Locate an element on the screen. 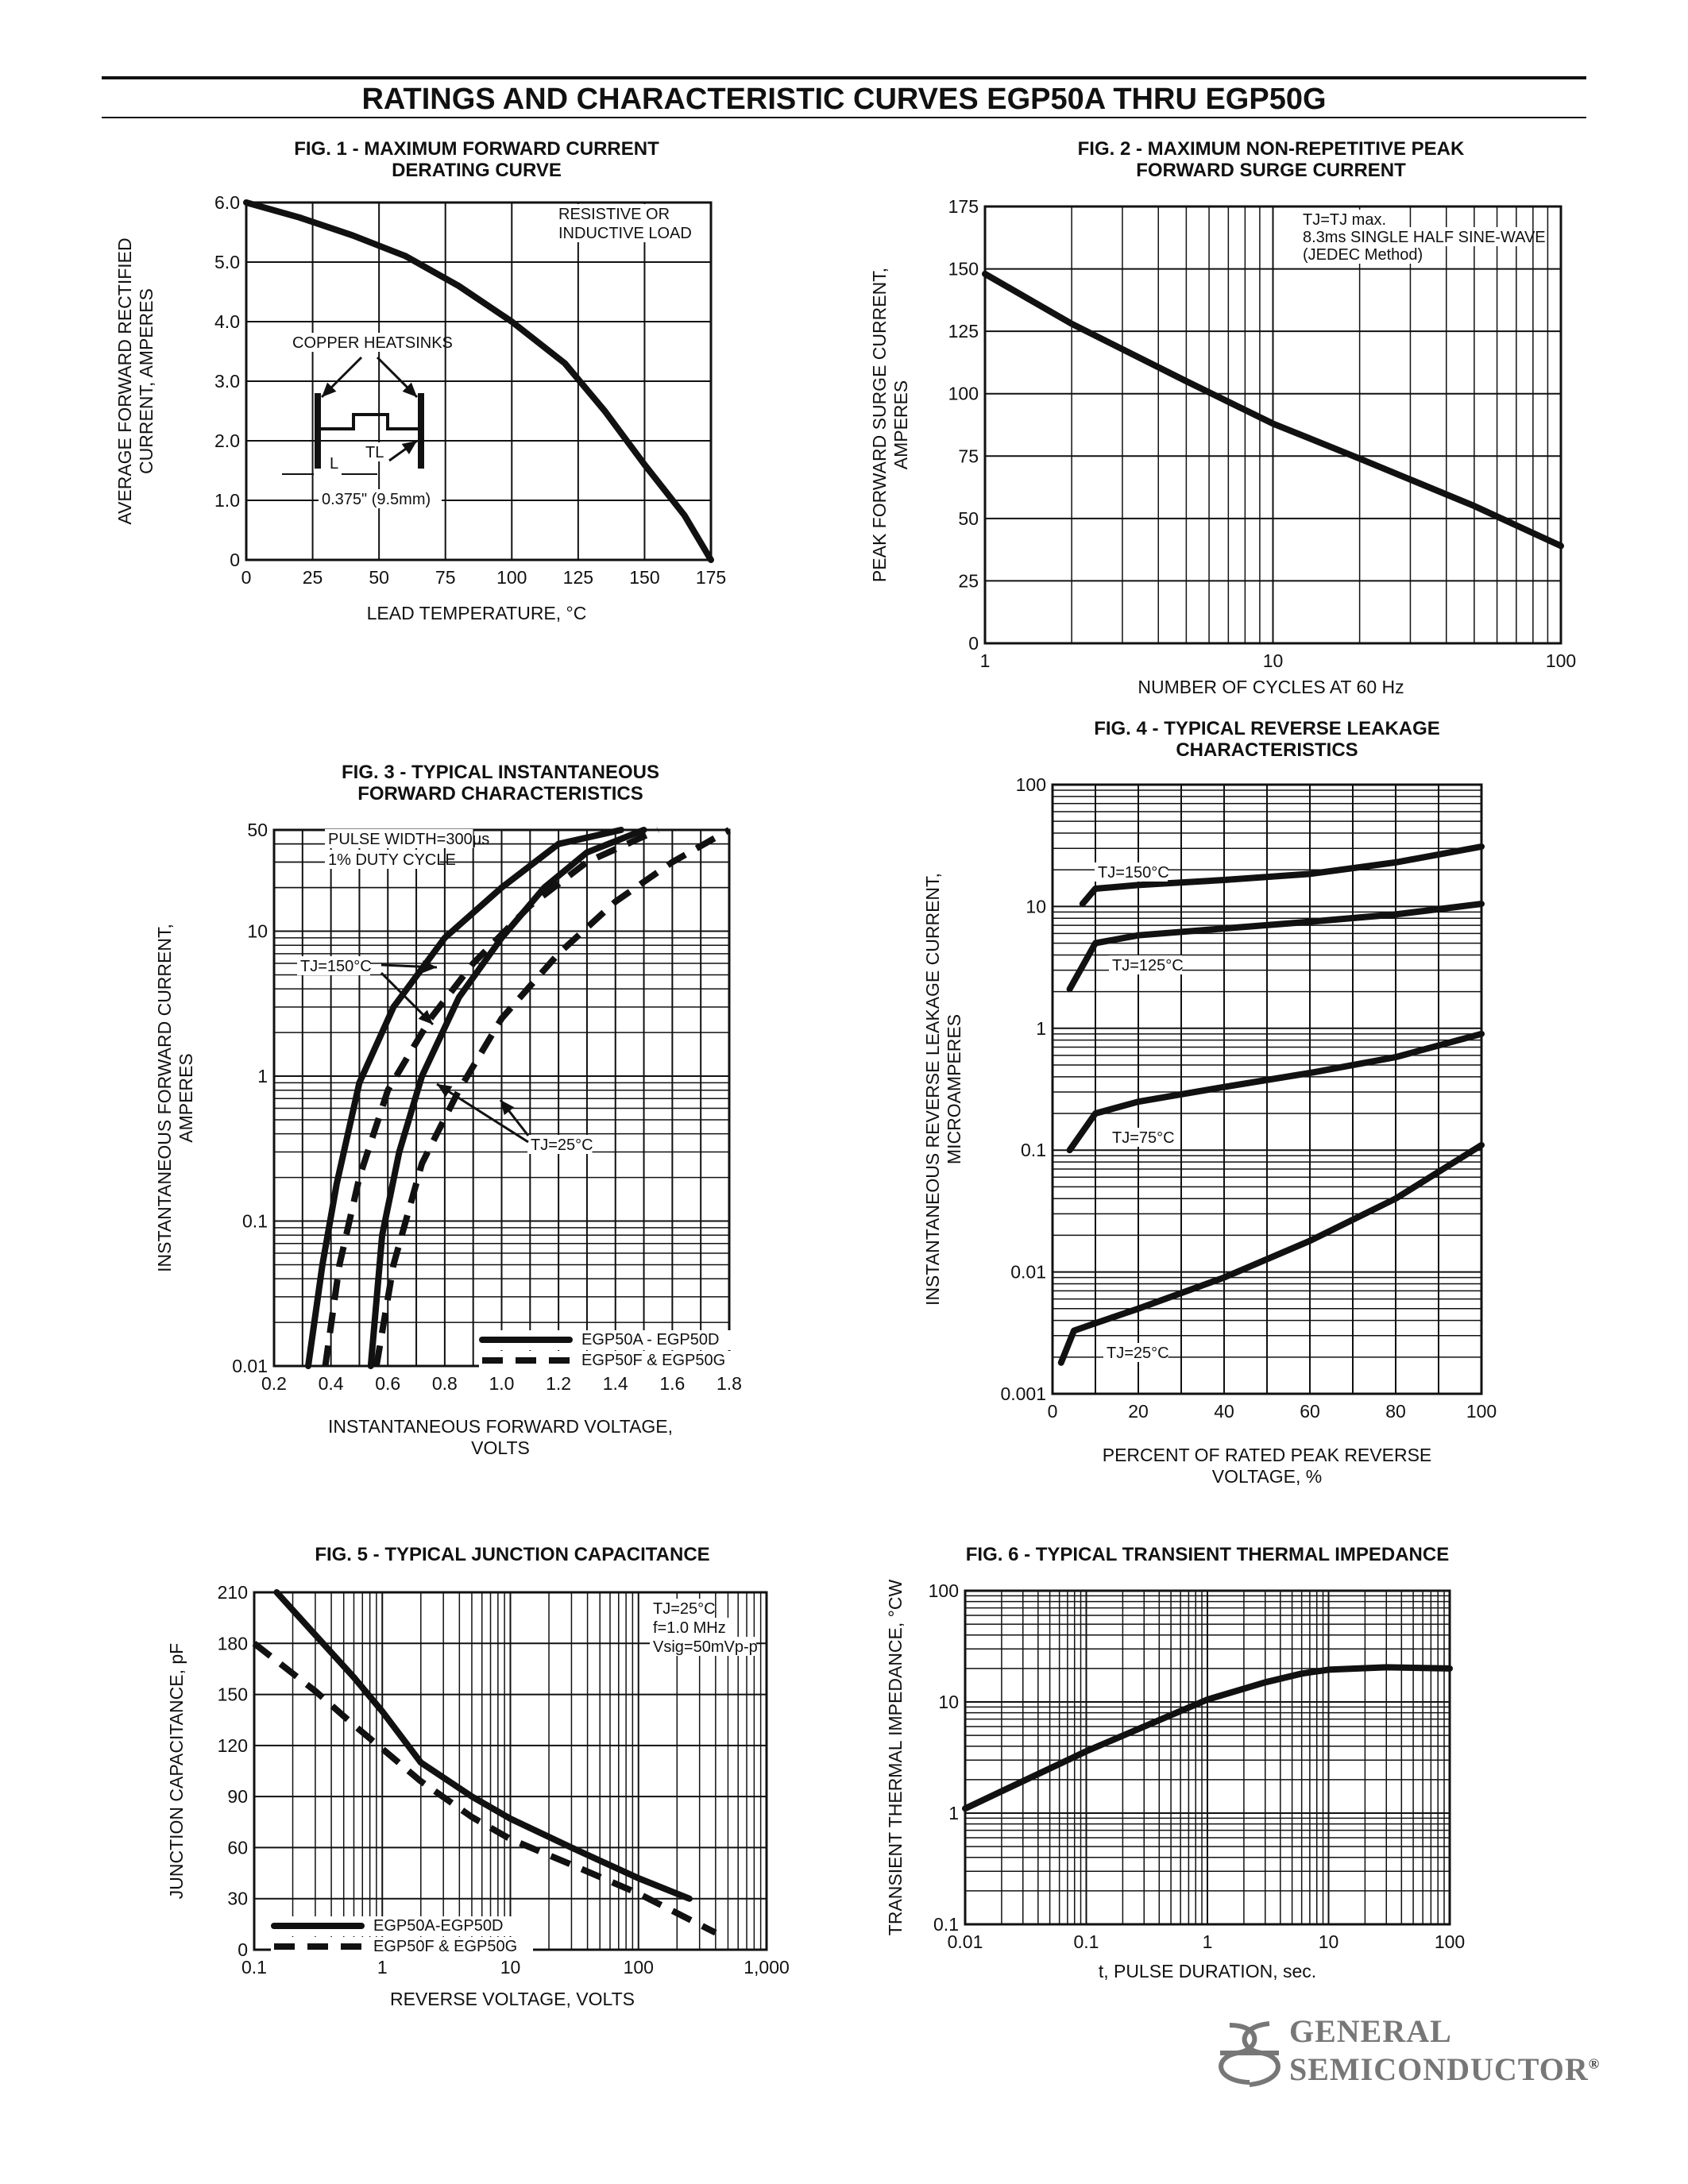  fig1-l-label: L is located at coordinates (334, 464).